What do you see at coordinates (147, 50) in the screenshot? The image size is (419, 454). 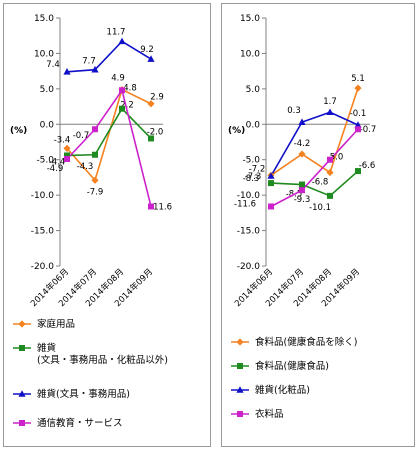 I see `data-label: 9.2` at bounding box center [147, 50].